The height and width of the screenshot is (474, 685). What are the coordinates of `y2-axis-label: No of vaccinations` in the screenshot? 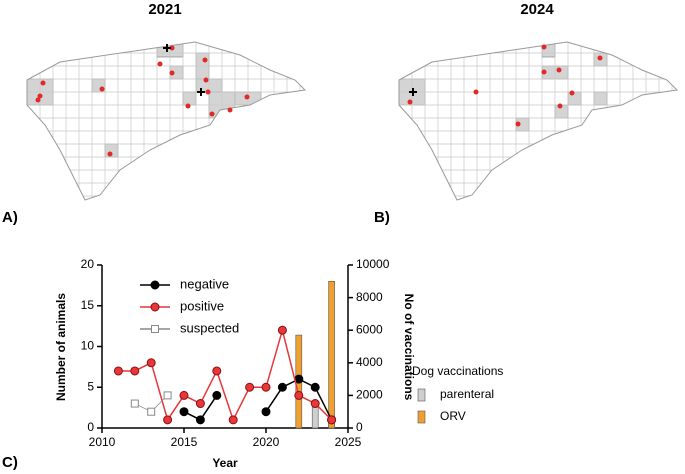 It's located at (409, 347).